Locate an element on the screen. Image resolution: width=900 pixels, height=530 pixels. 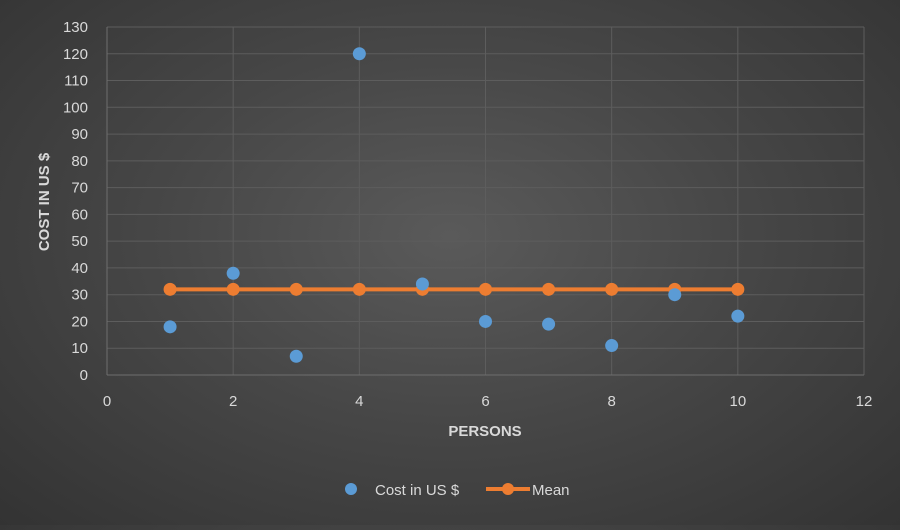
y-tick-label: 110 is located at coordinates (76, 81).